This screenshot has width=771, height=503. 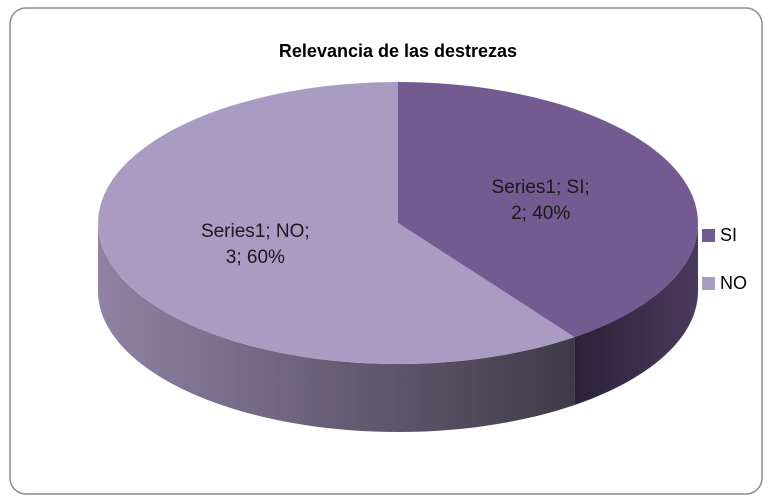 What do you see at coordinates (255, 244) in the screenshot?
I see `data-label: Series1; NO; 3; 60%` at bounding box center [255, 244].